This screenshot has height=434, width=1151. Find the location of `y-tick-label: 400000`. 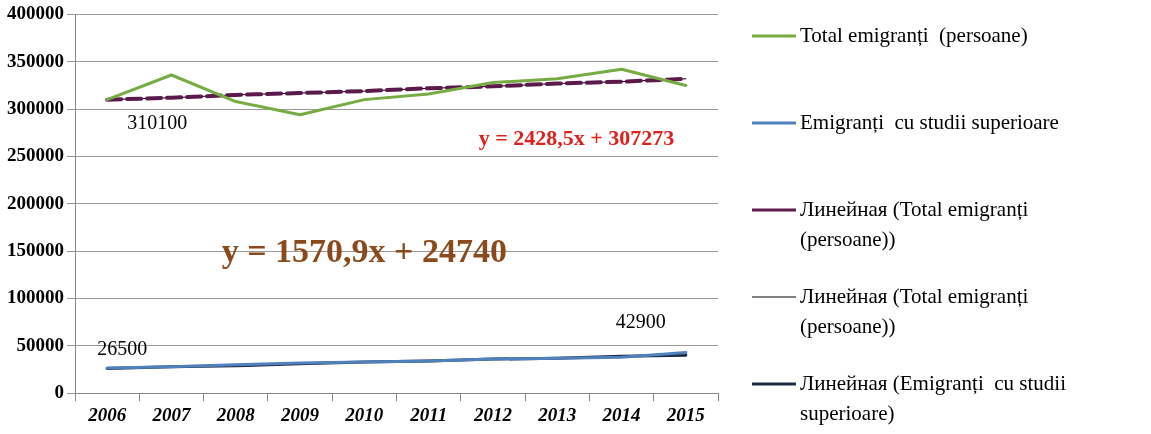

y-tick-label: 400000 is located at coordinates (35, 13).